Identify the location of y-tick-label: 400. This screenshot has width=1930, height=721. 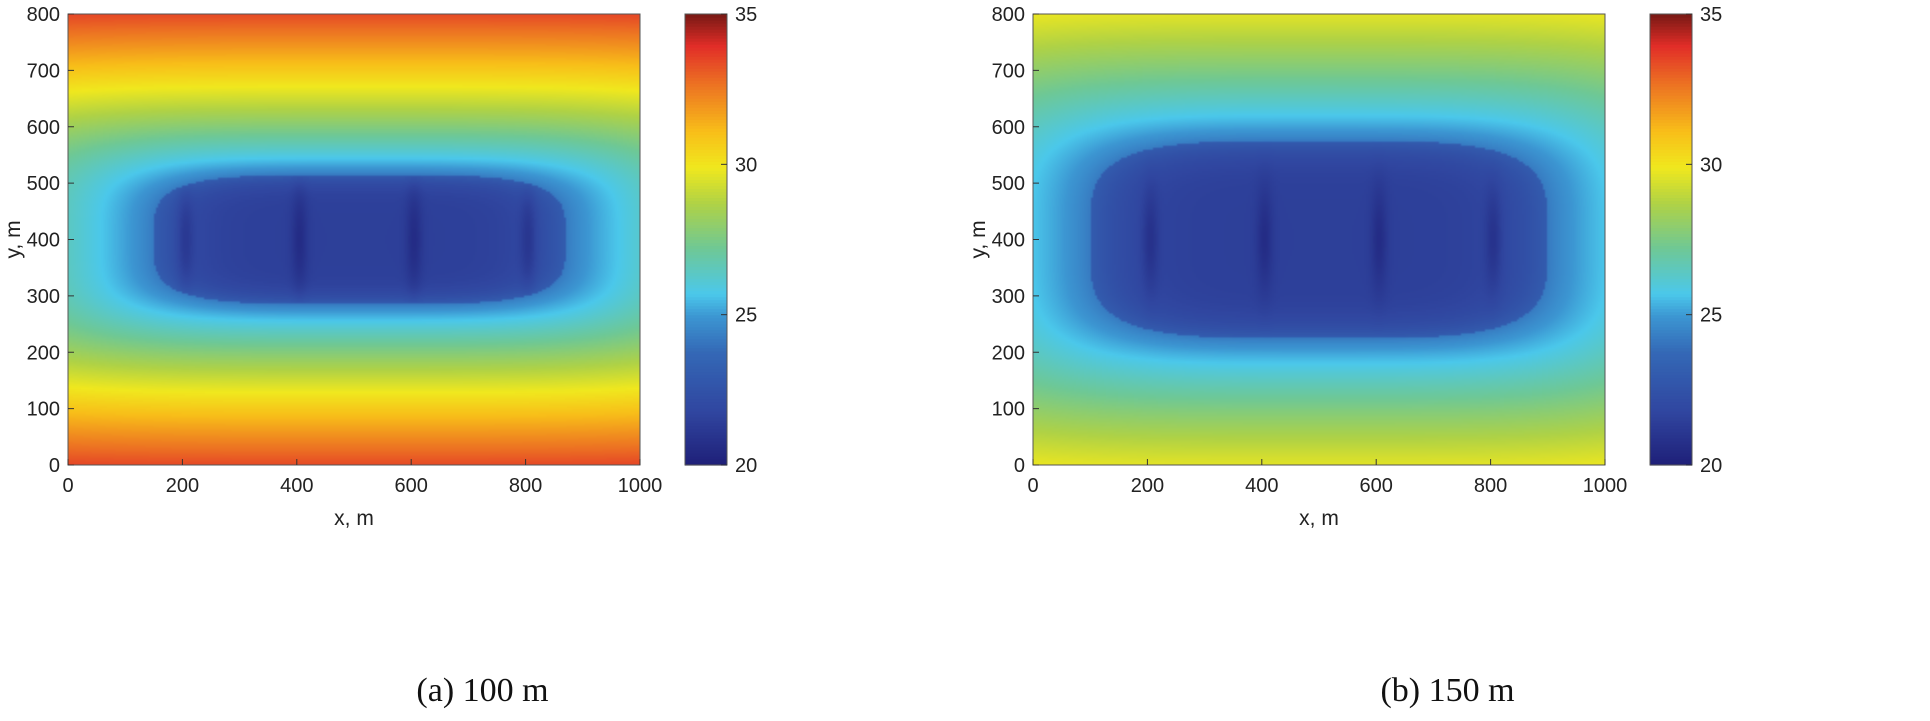
(1008, 241).